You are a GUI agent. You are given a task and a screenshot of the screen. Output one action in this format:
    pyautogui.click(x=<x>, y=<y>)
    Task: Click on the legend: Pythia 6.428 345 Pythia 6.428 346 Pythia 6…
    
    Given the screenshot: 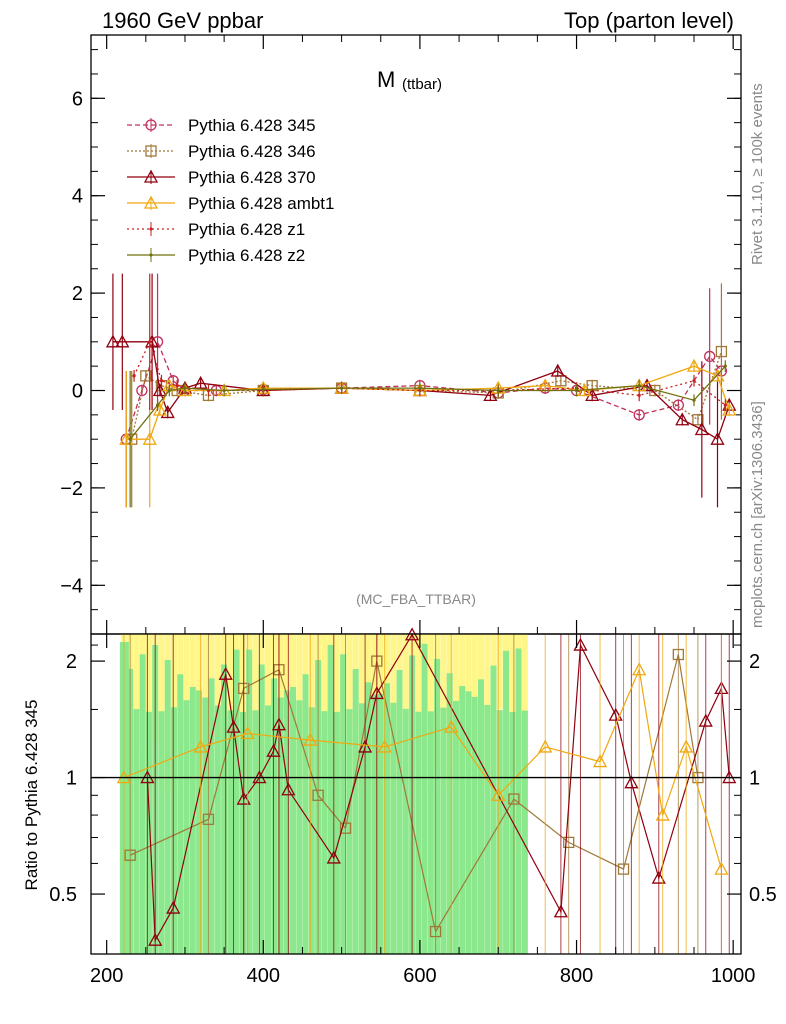 What is the action you would take?
    pyautogui.click(x=230, y=190)
    